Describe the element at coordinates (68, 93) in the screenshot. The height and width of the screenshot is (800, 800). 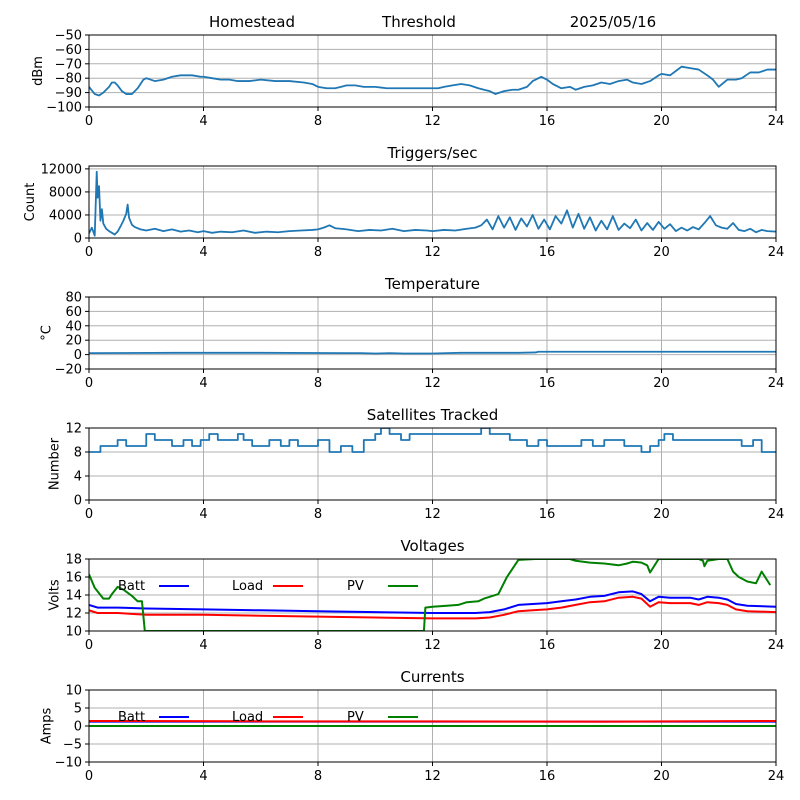
I see `y-tick-label: −90` at that location.